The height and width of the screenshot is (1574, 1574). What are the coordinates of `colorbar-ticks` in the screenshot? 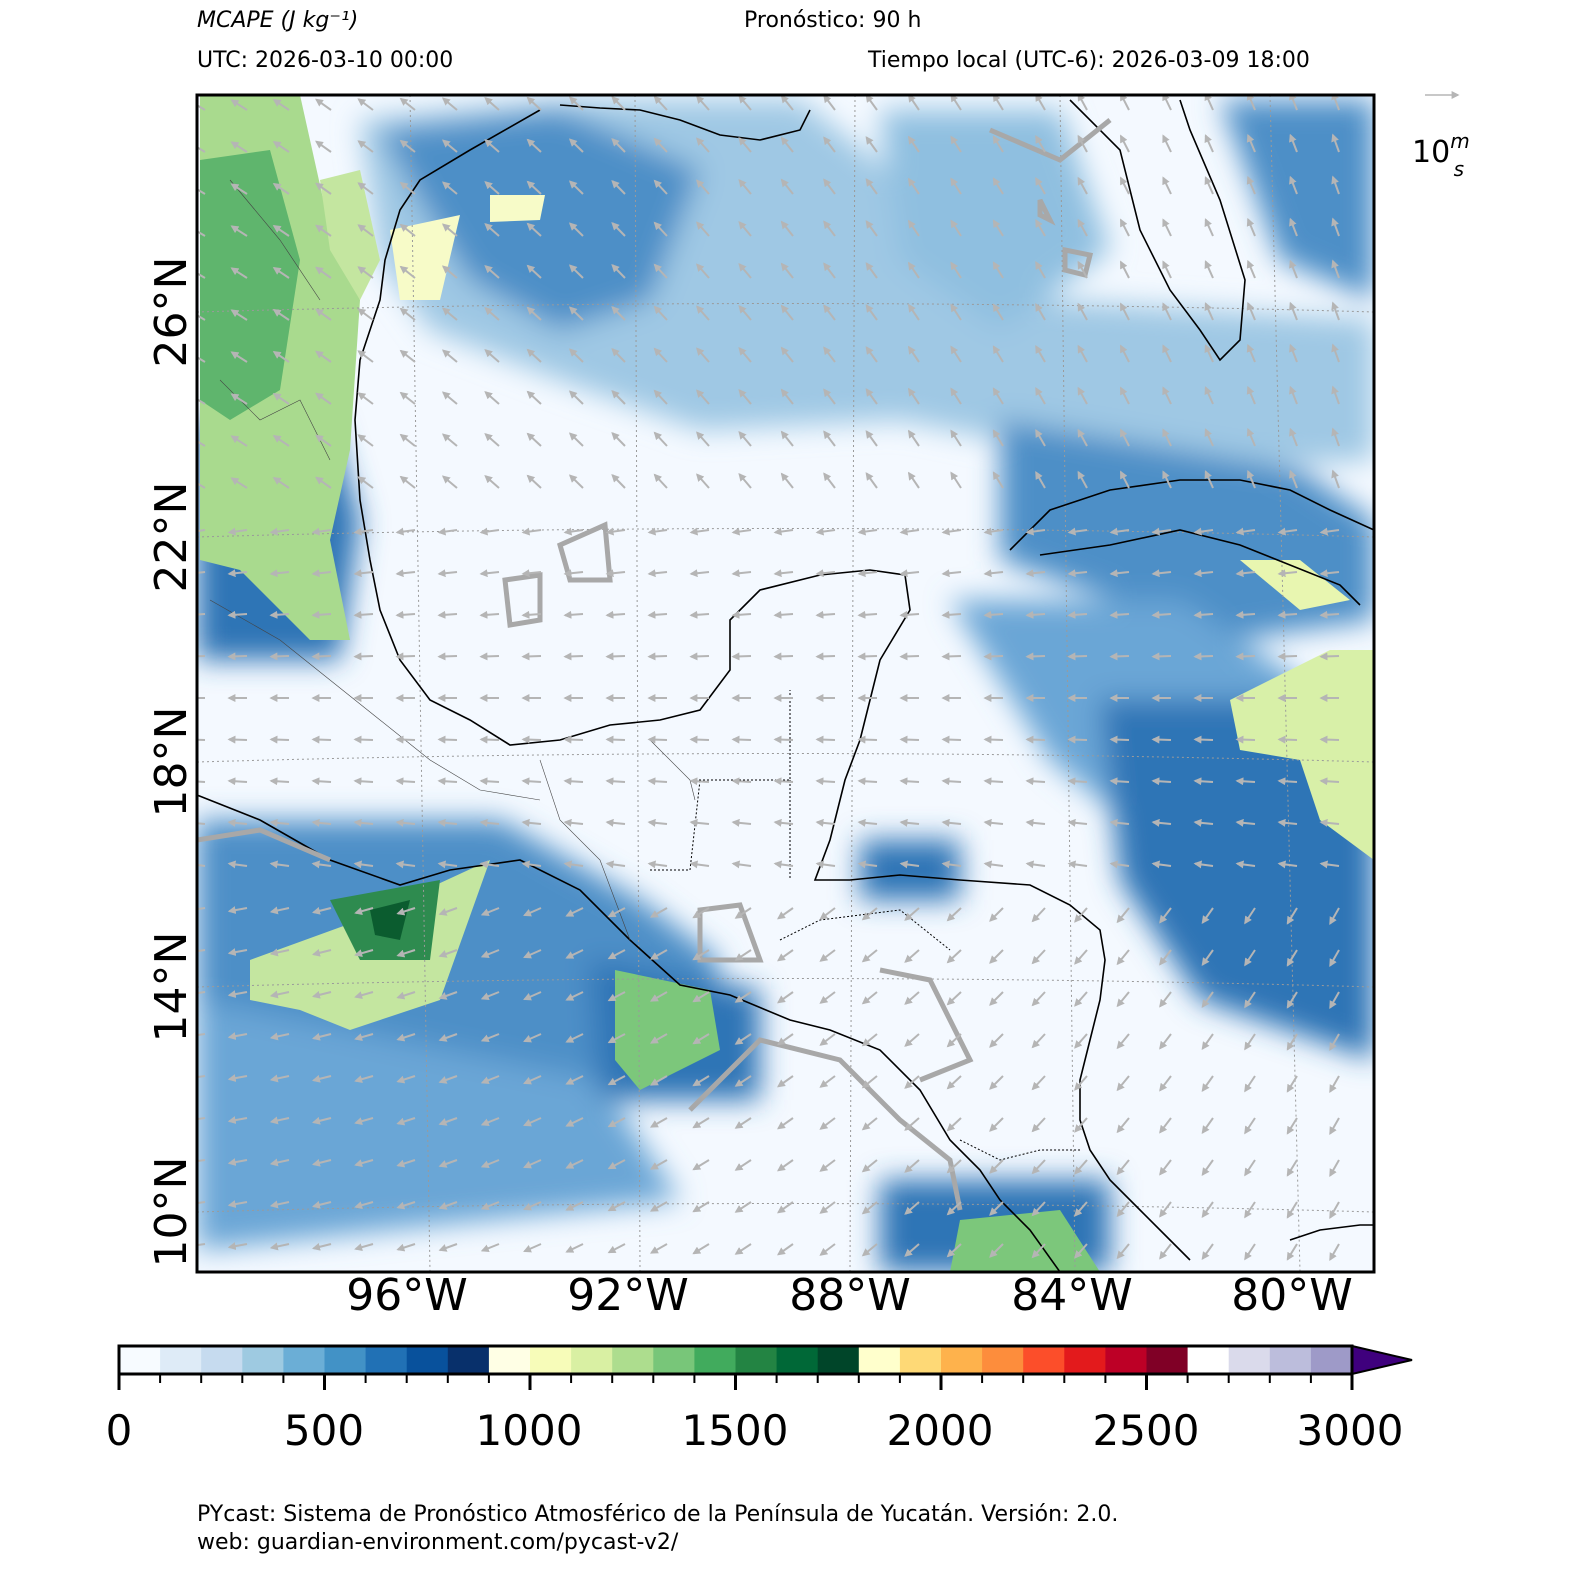 It's located at (735, 1382).